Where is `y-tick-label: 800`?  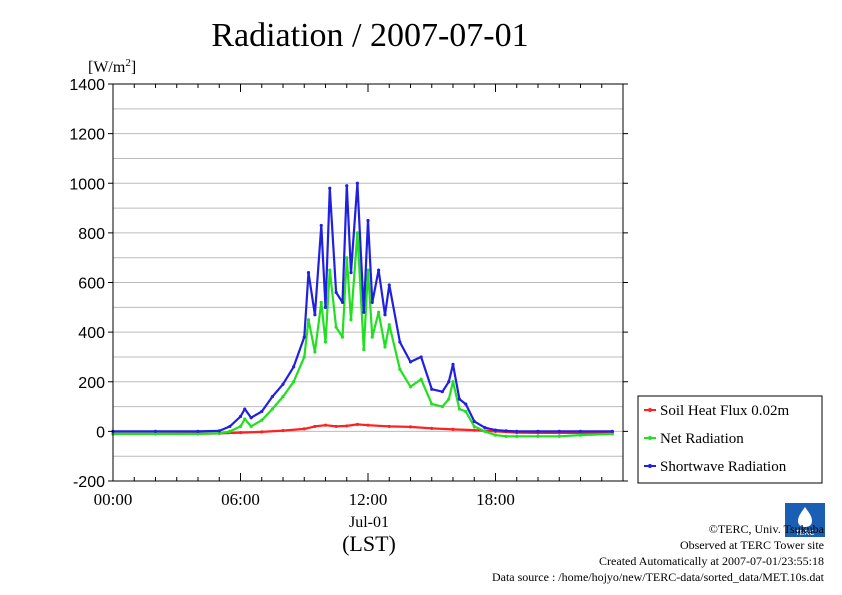
y-tick-label: 800 is located at coordinates (91, 234).